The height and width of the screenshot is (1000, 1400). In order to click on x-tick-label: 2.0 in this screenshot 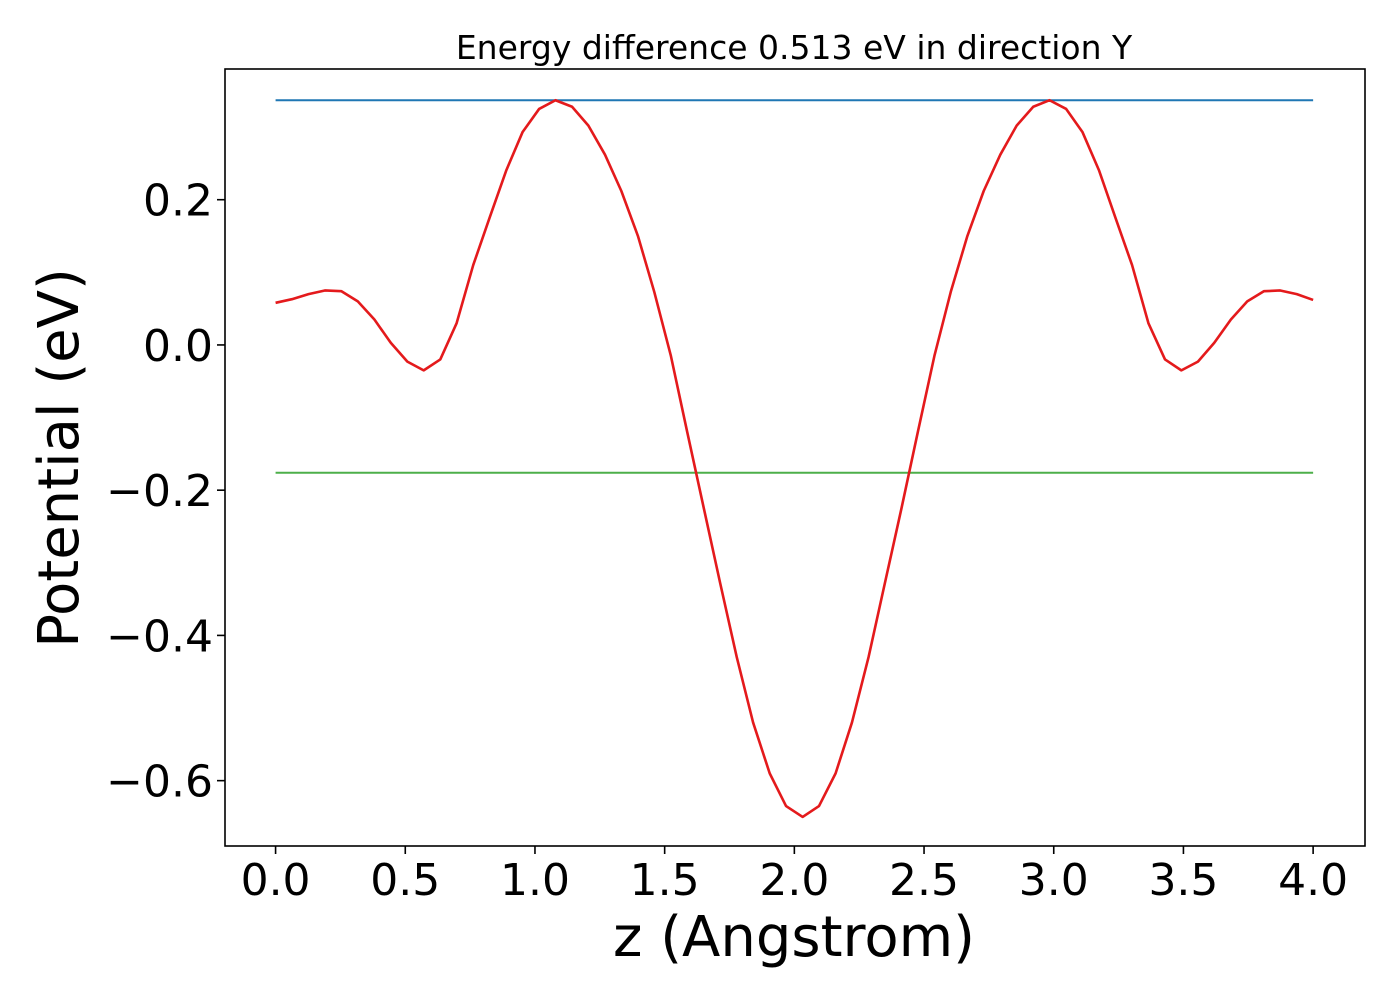, I will do `click(794, 880)`.